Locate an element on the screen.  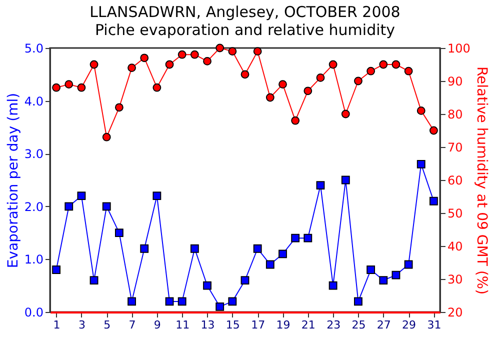
y2-tick-label: 100 is located at coordinates (459, 49).